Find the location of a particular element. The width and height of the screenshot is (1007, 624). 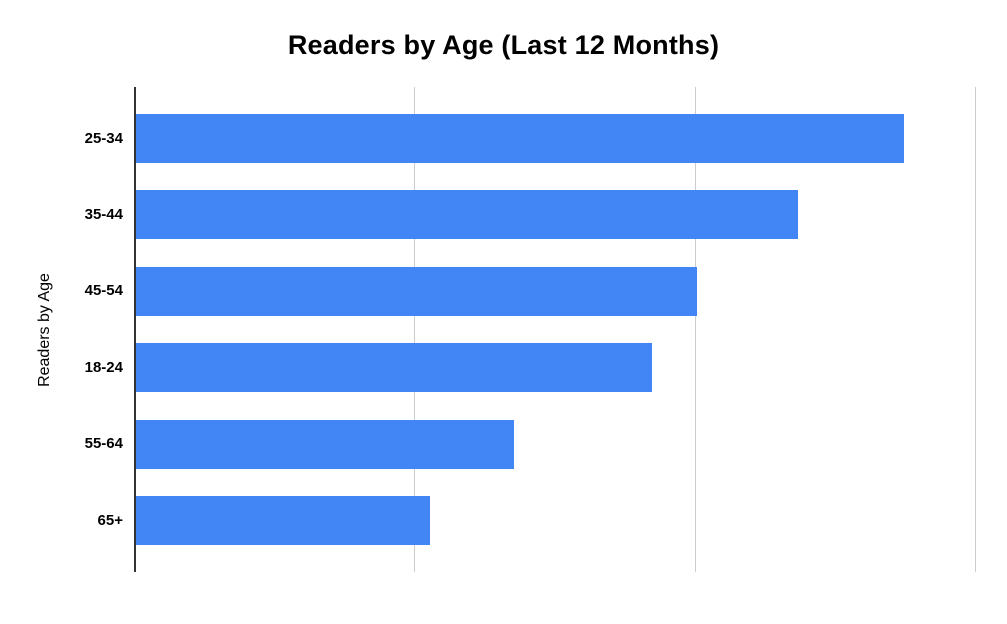

category-label: 45-54 is located at coordinates (103, 291).